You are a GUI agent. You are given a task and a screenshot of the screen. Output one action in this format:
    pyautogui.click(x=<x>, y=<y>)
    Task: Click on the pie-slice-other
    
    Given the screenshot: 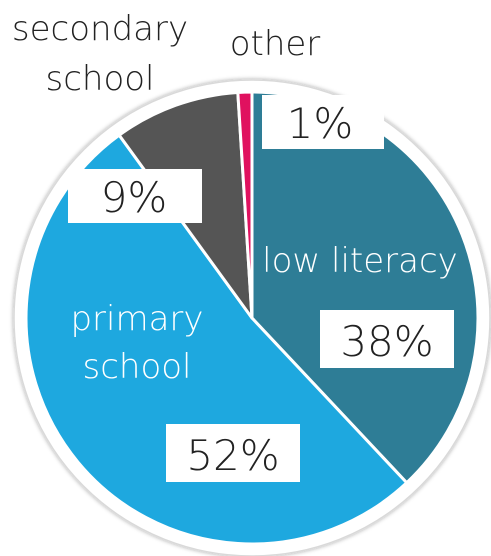 What is the action you would take?
    pyautogui.click(x=245, y=205)
    